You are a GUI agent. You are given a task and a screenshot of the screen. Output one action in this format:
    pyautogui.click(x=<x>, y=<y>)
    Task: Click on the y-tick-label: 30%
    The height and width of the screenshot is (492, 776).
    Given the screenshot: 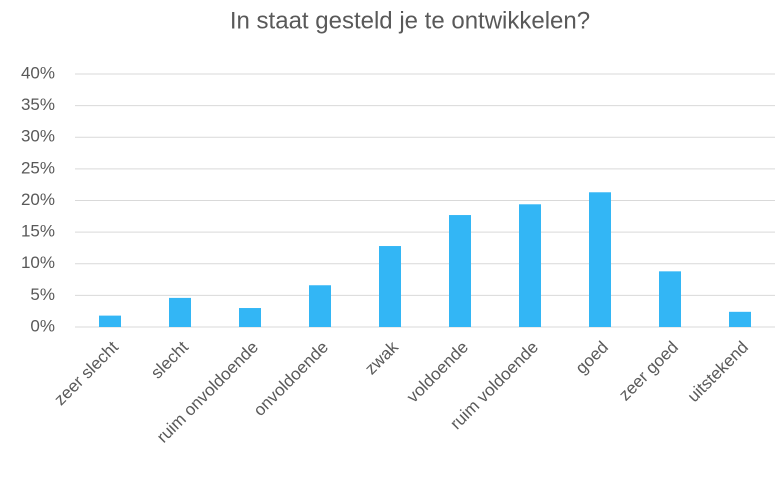 What is the action you would take?
    pyautogui.click(x=38, y=136)
    